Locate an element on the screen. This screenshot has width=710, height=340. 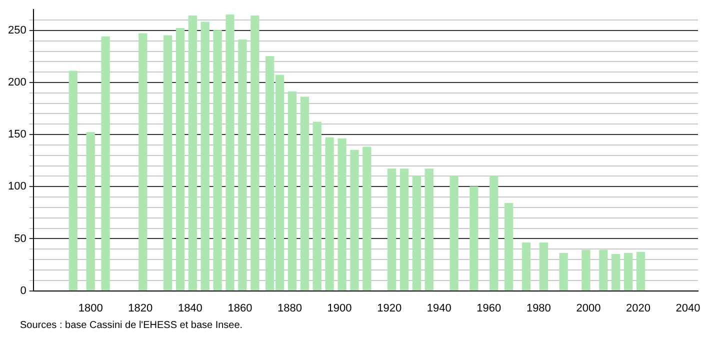
x-tick-label: 1820 is located at coordinates (140, 308).